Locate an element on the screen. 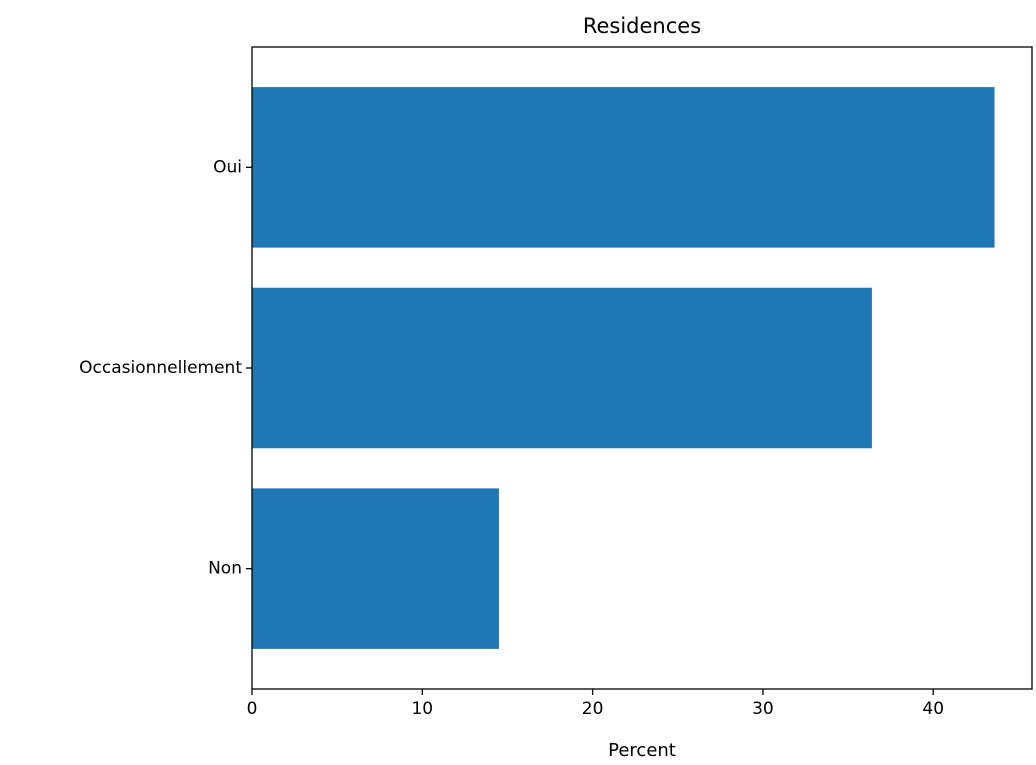 Image resolution: width=1036 pixels, height=765 pixels. x-axis: 0 10 20 30 40 is located at coordinates (595, 704).